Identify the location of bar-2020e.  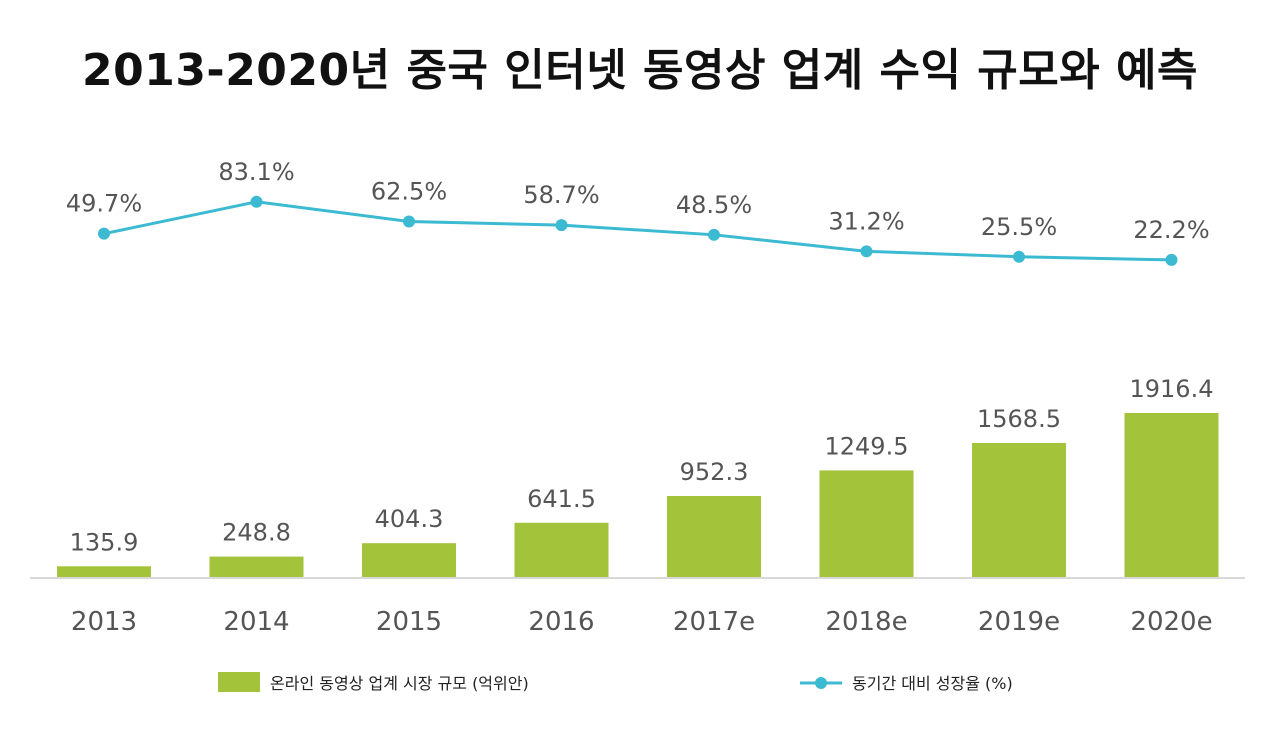
(1171, 495).